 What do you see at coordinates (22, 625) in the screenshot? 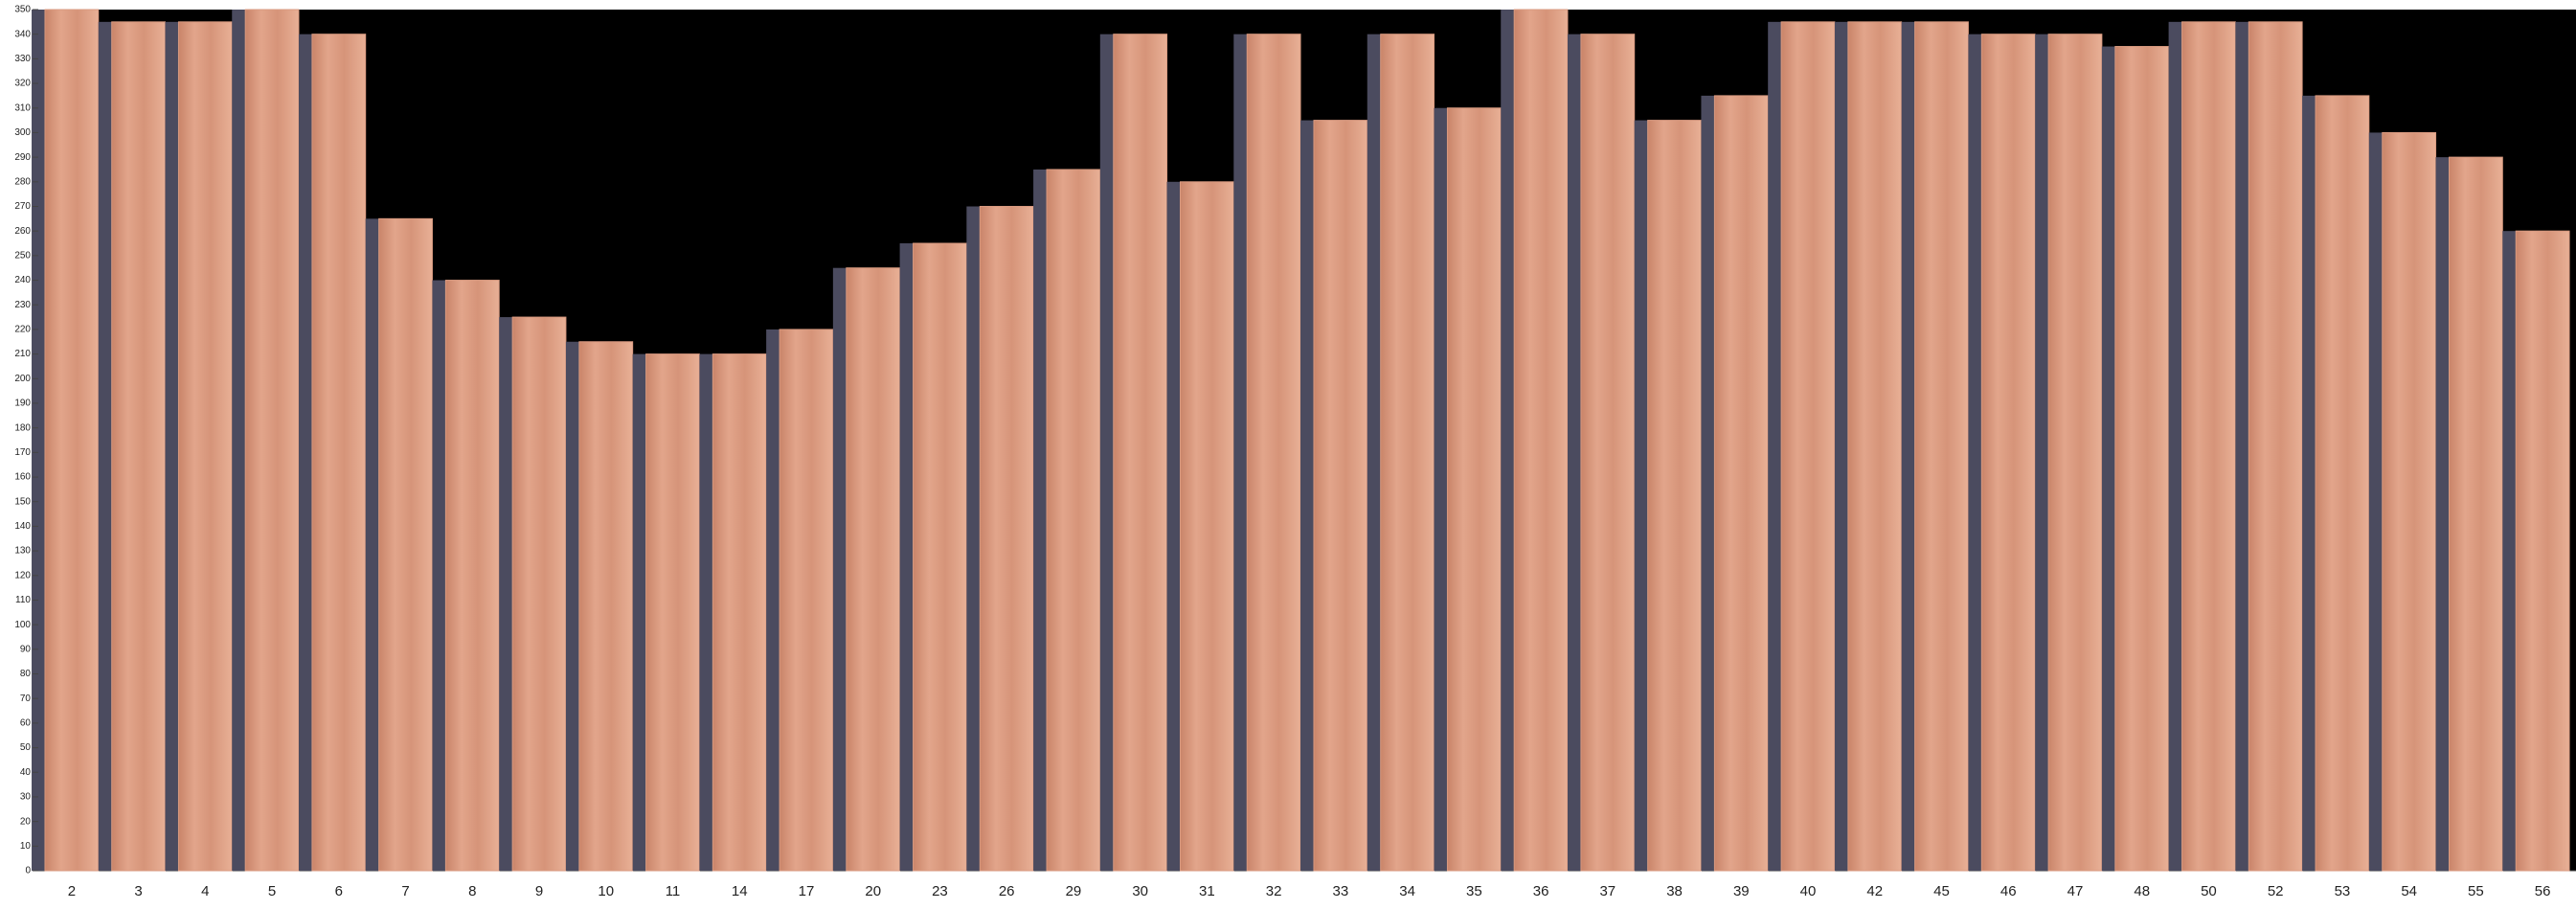
I see `y-tick-label: 100` at bounding box center [22, 625].